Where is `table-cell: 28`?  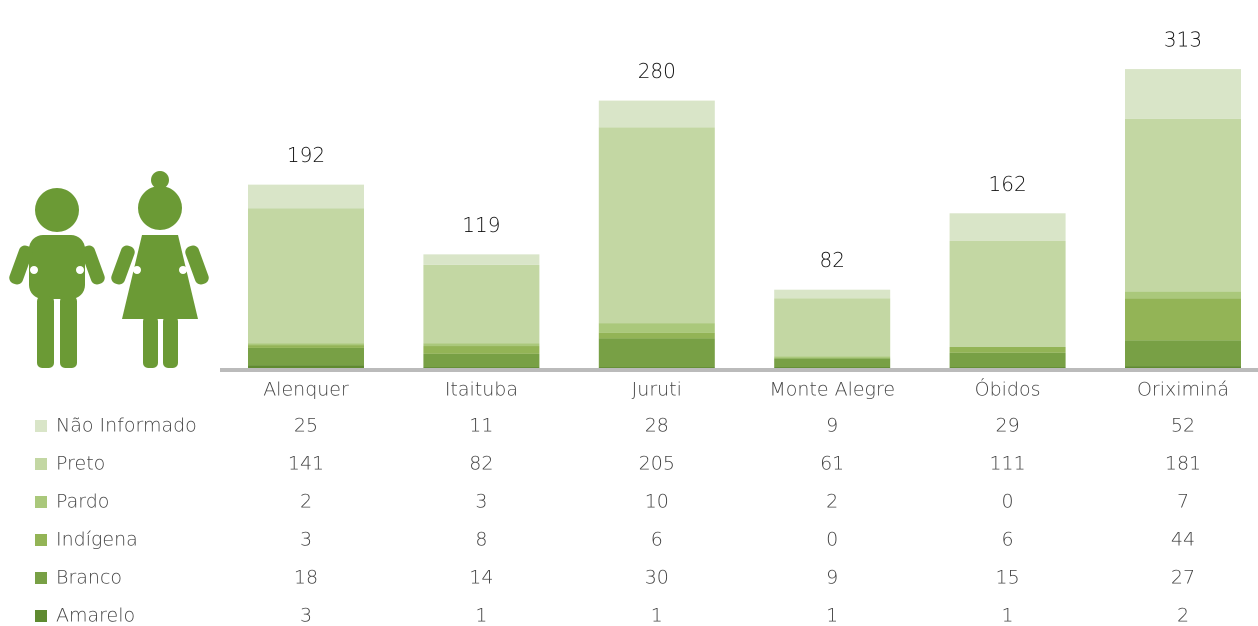 table-cell: 28 is located at coordinates (657, 426).